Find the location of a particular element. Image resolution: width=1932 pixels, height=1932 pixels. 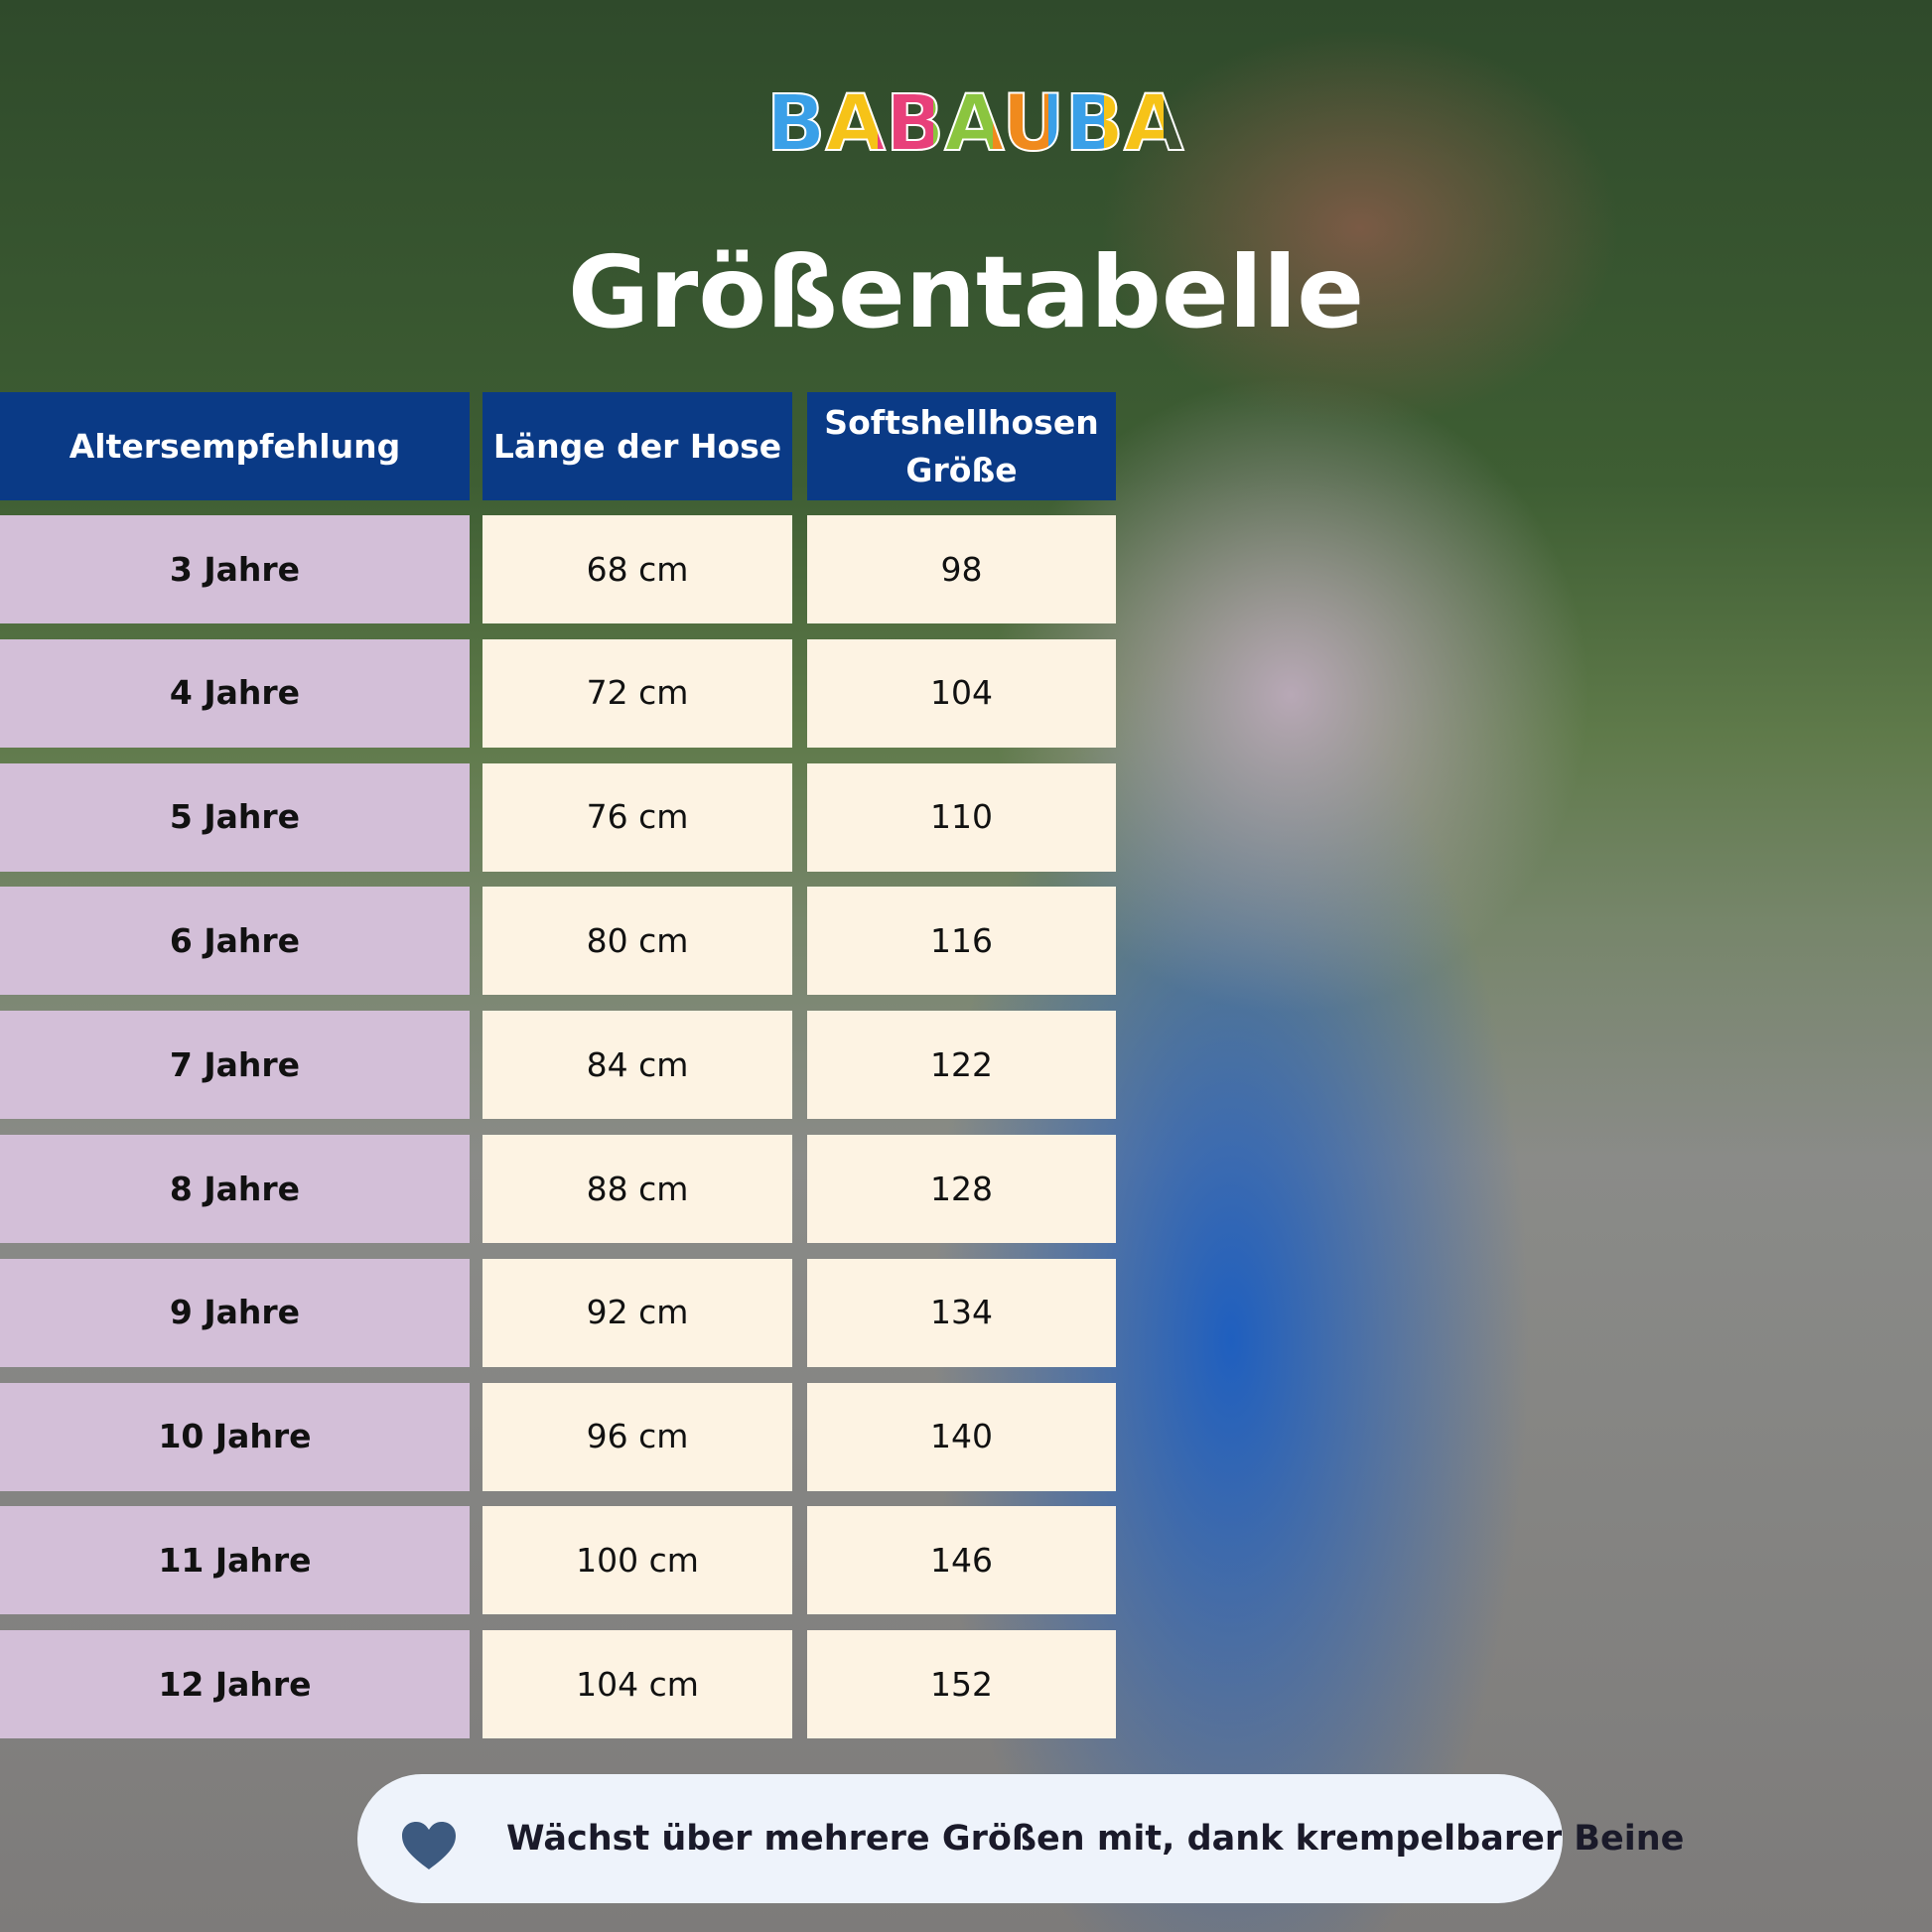

age-cell: 3 Jahre is located at coordinates (235, 569).